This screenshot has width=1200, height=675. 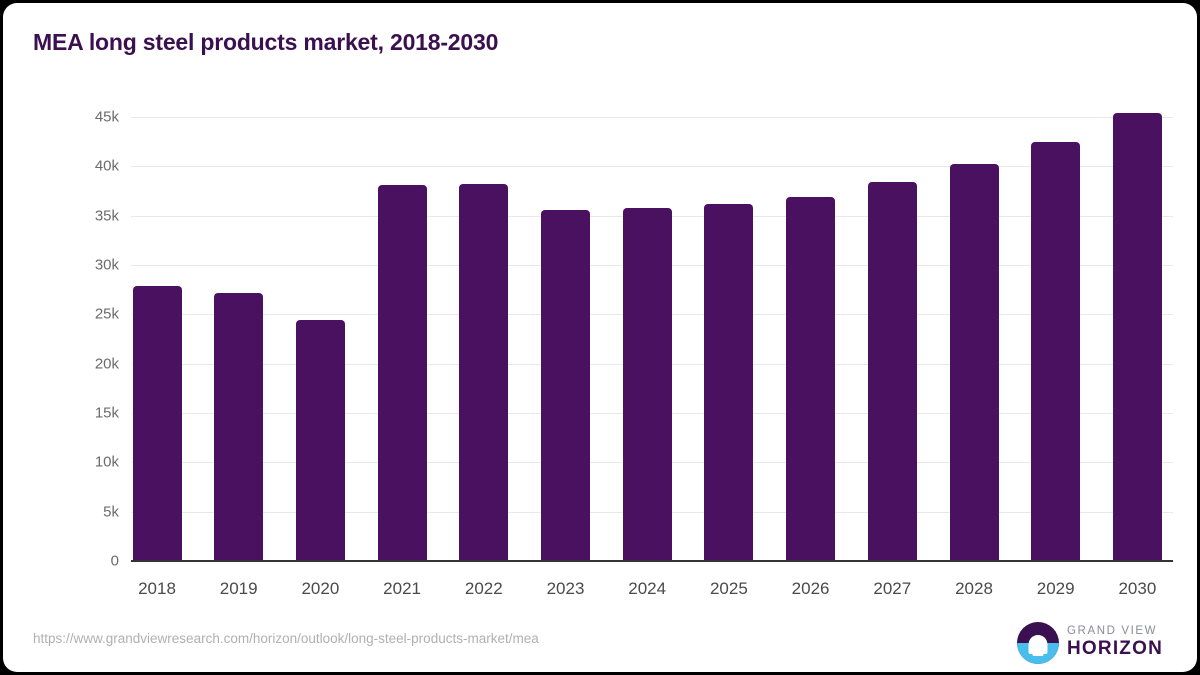 I want to click on x-axis-tick-label: 2029, so click(x=1055, y=588).